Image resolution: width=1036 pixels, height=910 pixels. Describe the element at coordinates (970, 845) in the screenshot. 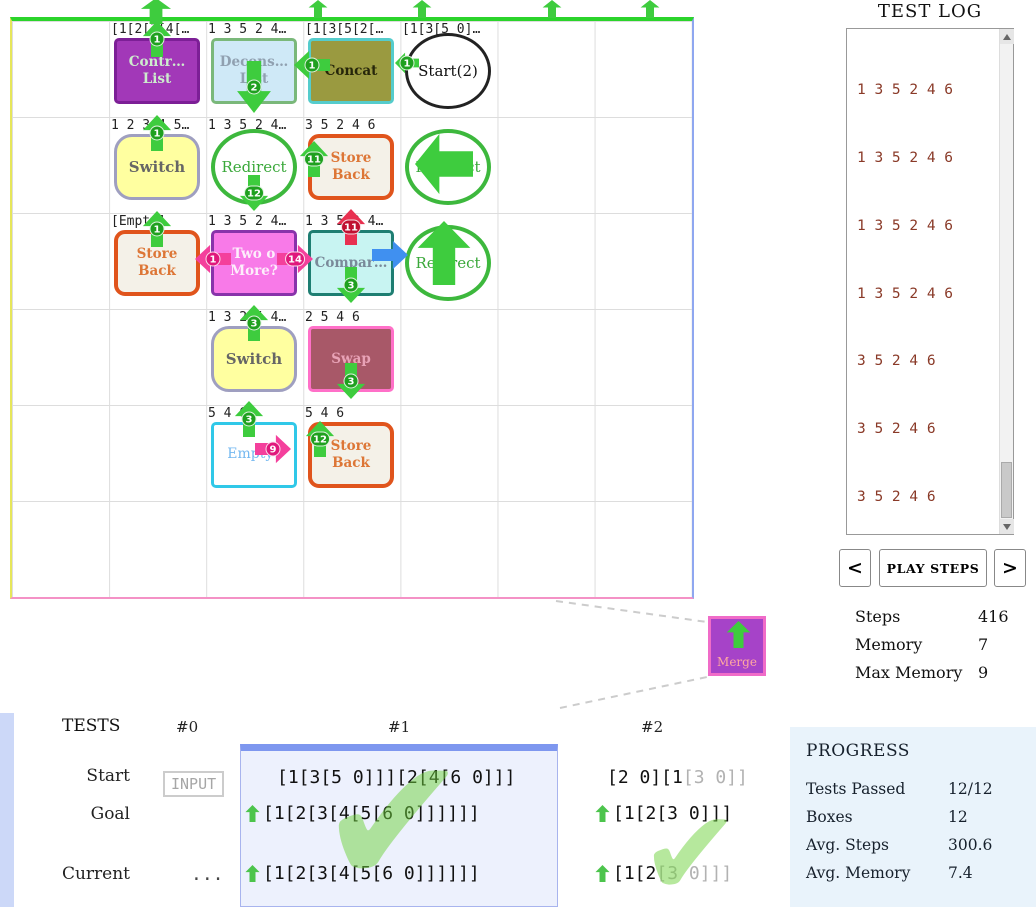

I see `avg-steps-value: 300.6` at that location.